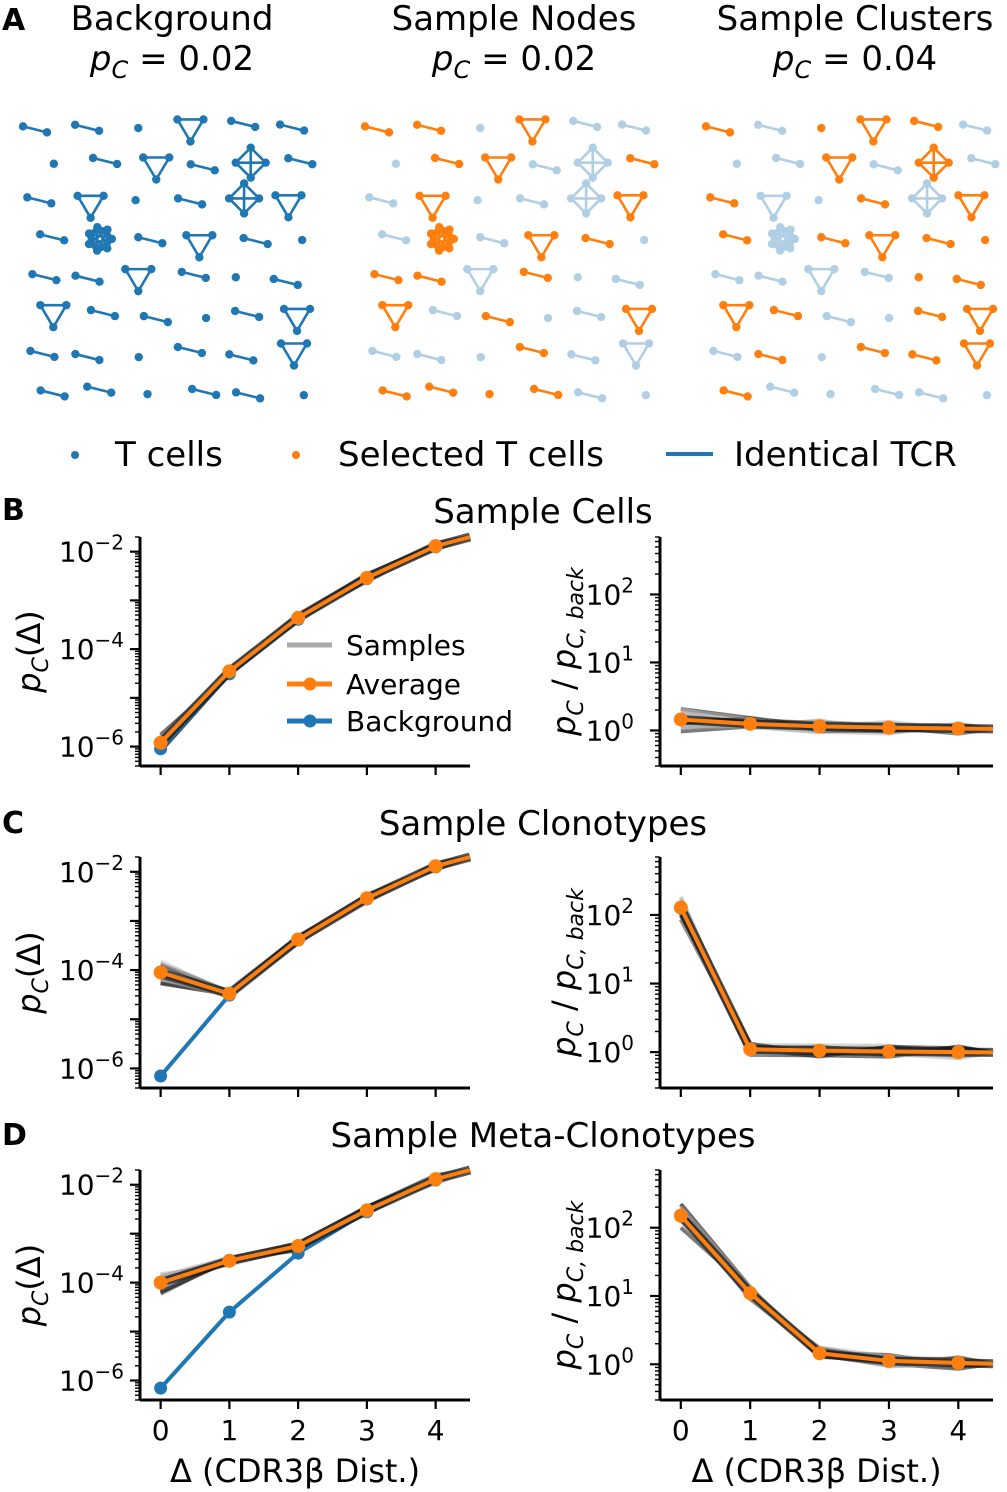 This screenshot has width=1007, height=1492. I want to click on panel-c-title: Sample Clonotypes, so click(543, 824).